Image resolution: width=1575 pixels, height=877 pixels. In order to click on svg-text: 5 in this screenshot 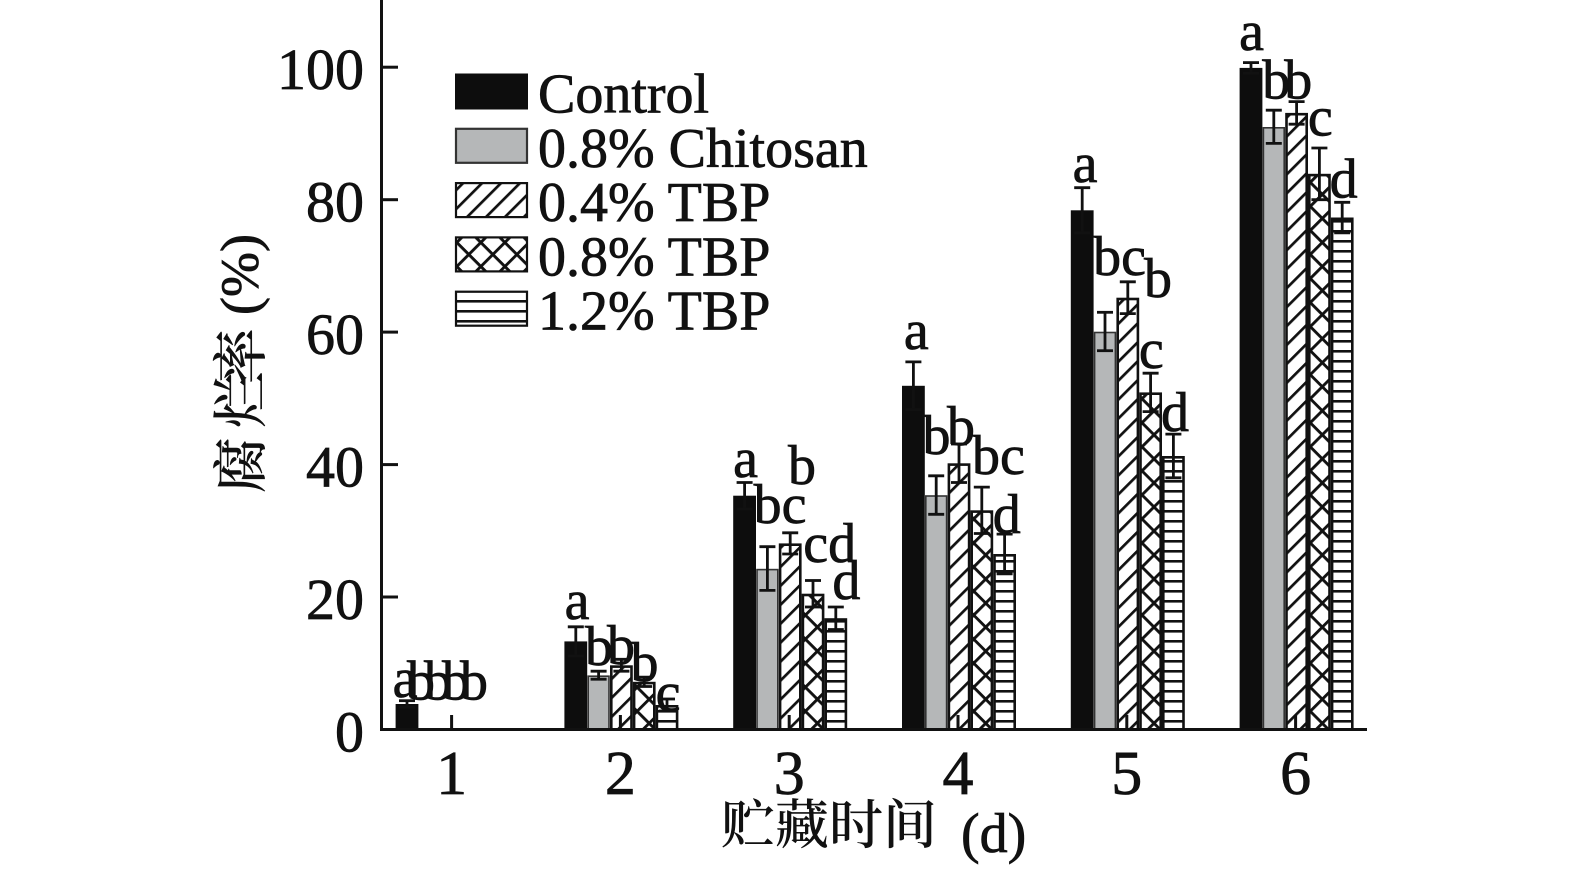, I will do `click(1126, 774)`.